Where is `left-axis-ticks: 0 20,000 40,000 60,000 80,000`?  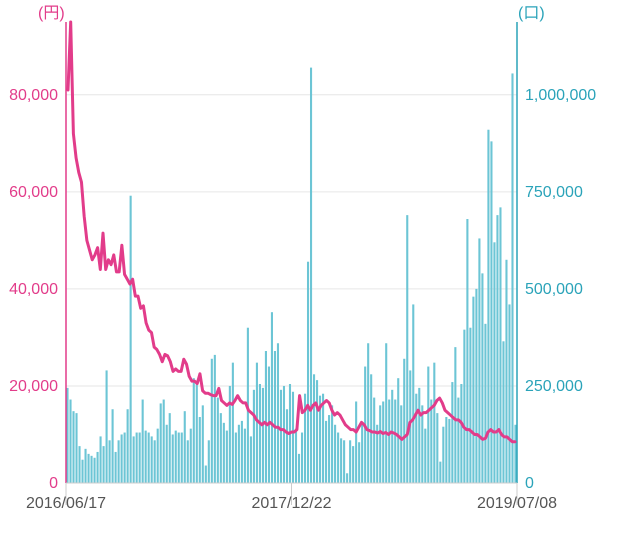 left-axis-ticks: 0 20,000 40,000 60,000 80,000 is located at coordinates (33, 289).